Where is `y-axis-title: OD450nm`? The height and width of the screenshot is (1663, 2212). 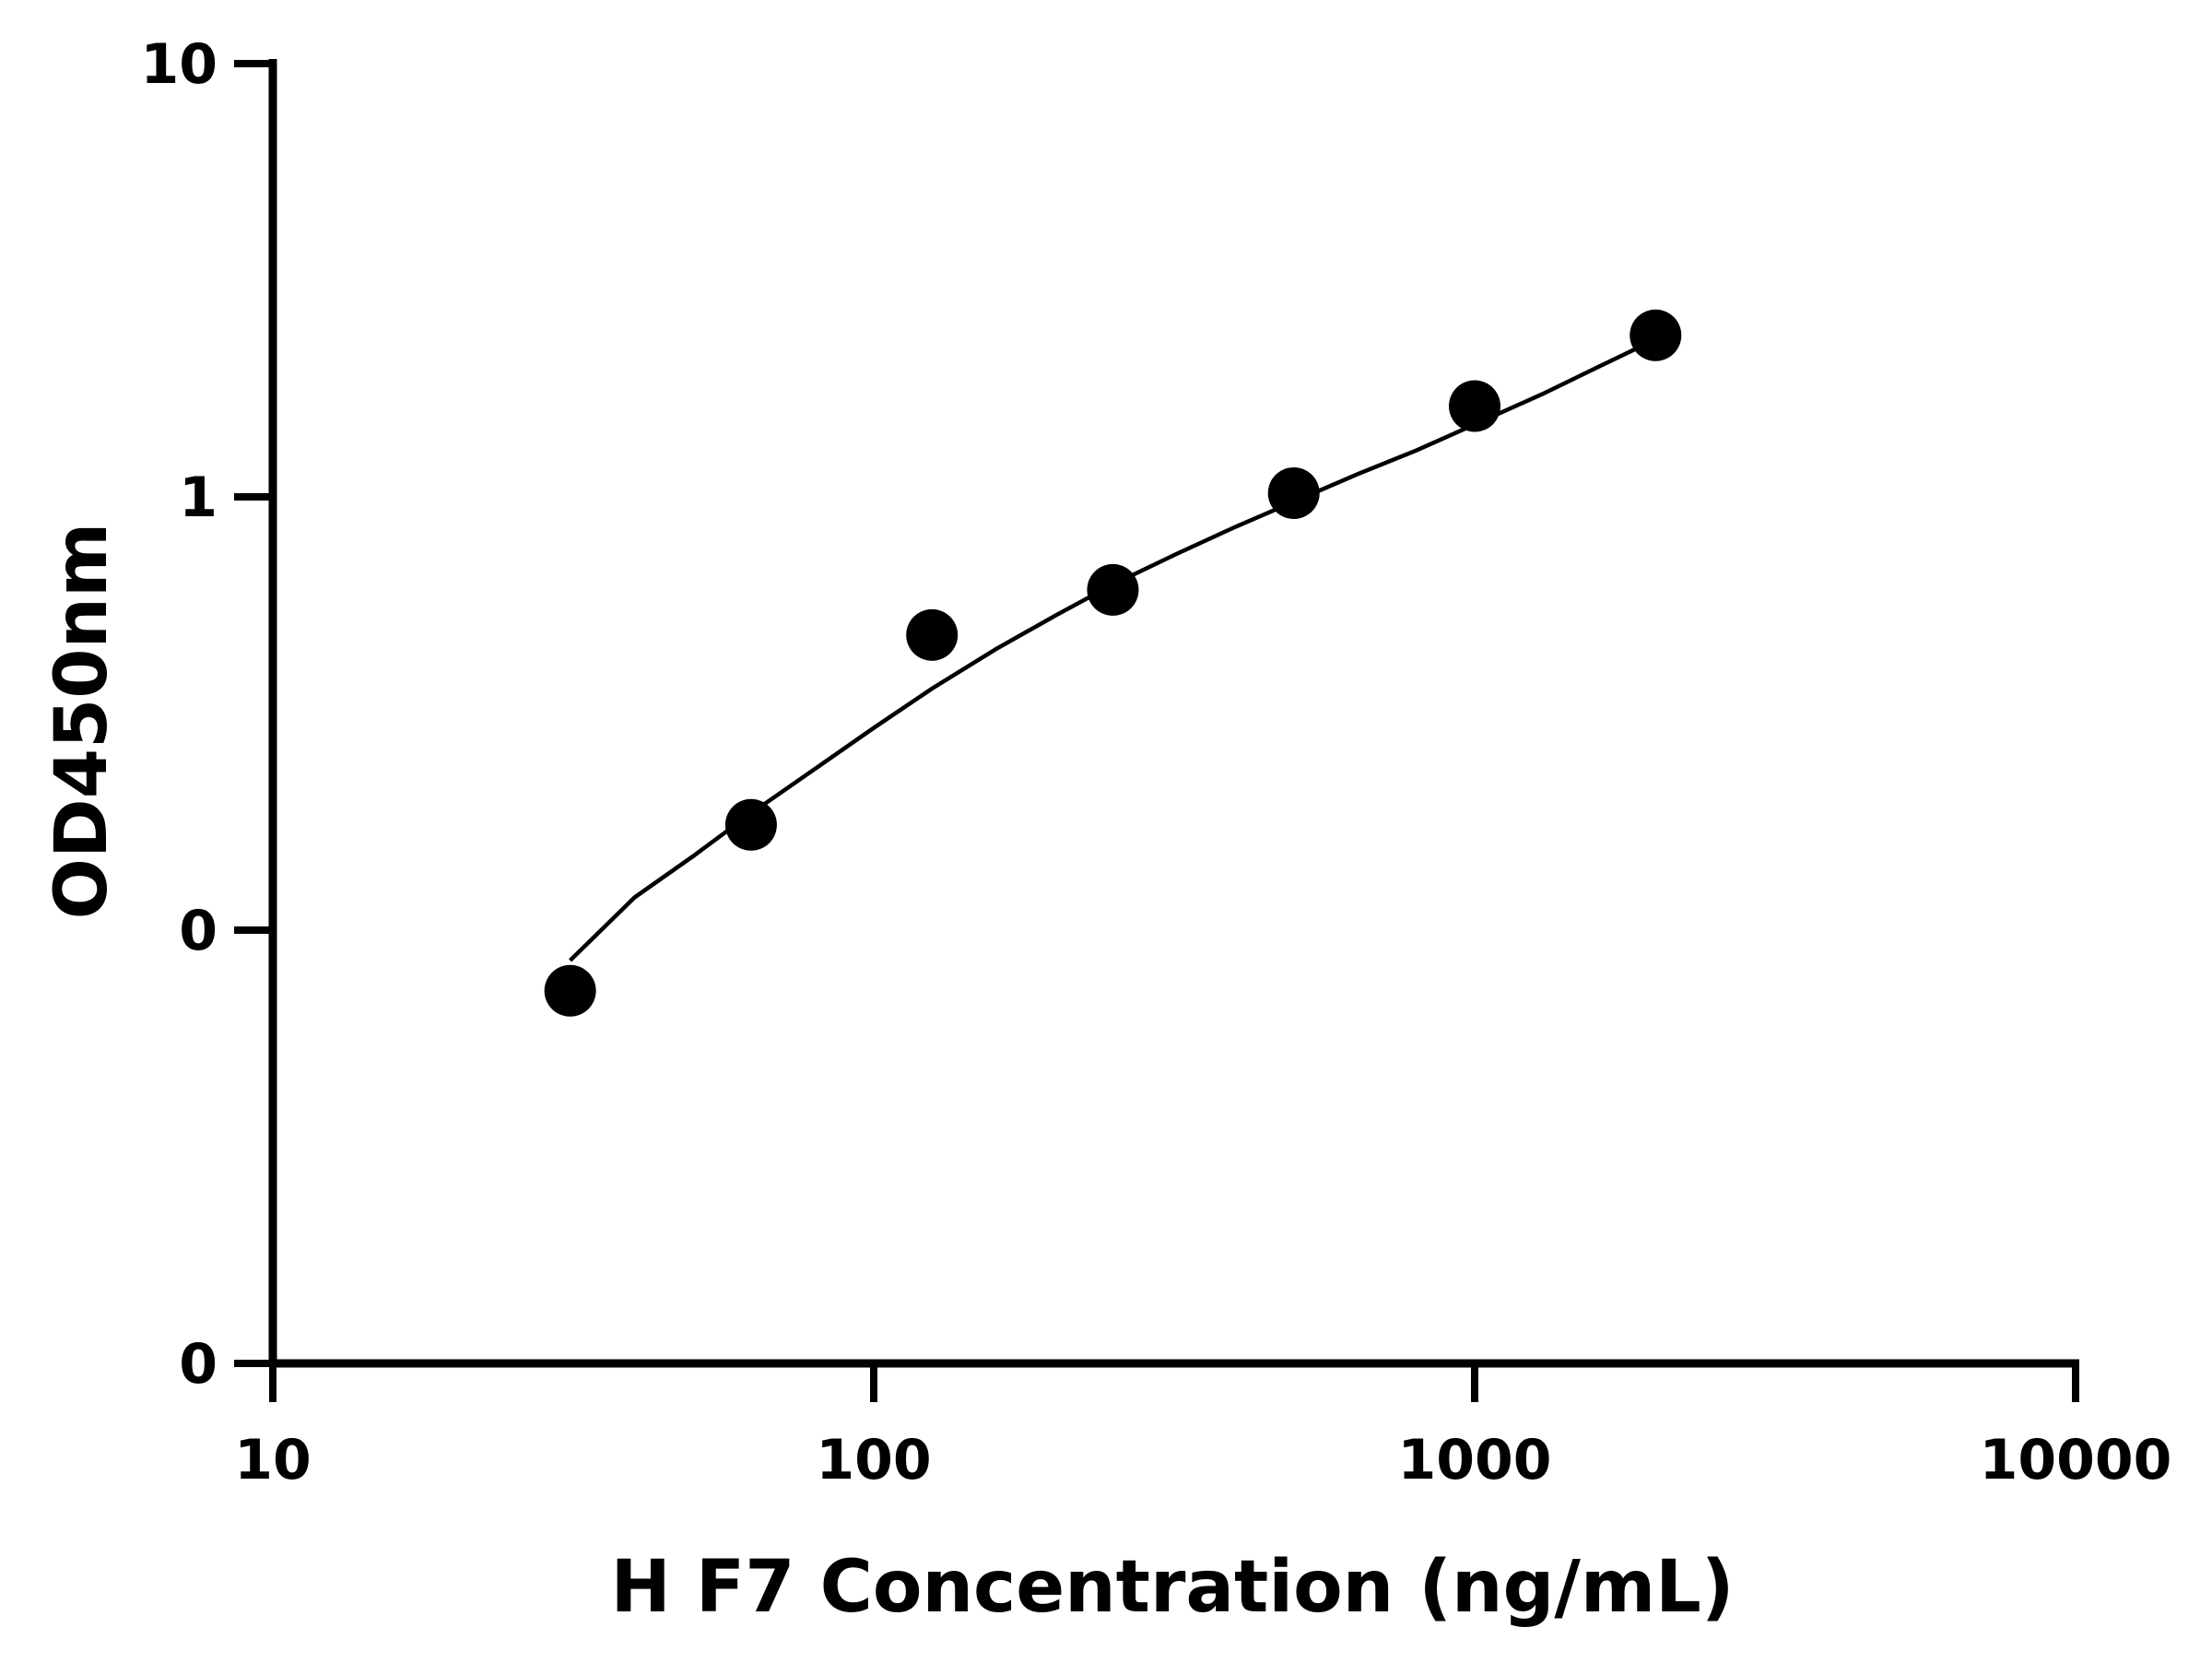 y-axis-title: OD450nm is located at coordinates (82, 721).